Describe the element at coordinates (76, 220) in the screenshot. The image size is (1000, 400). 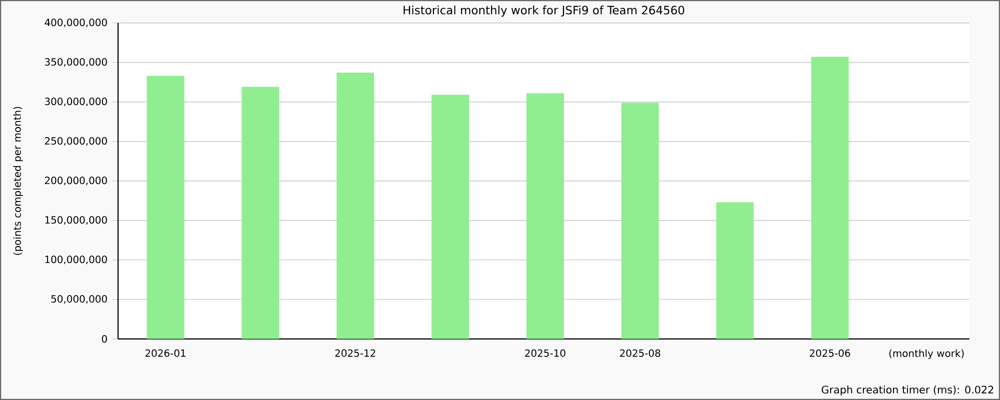
I see `y-tick-label: 150,000,000` at that location.